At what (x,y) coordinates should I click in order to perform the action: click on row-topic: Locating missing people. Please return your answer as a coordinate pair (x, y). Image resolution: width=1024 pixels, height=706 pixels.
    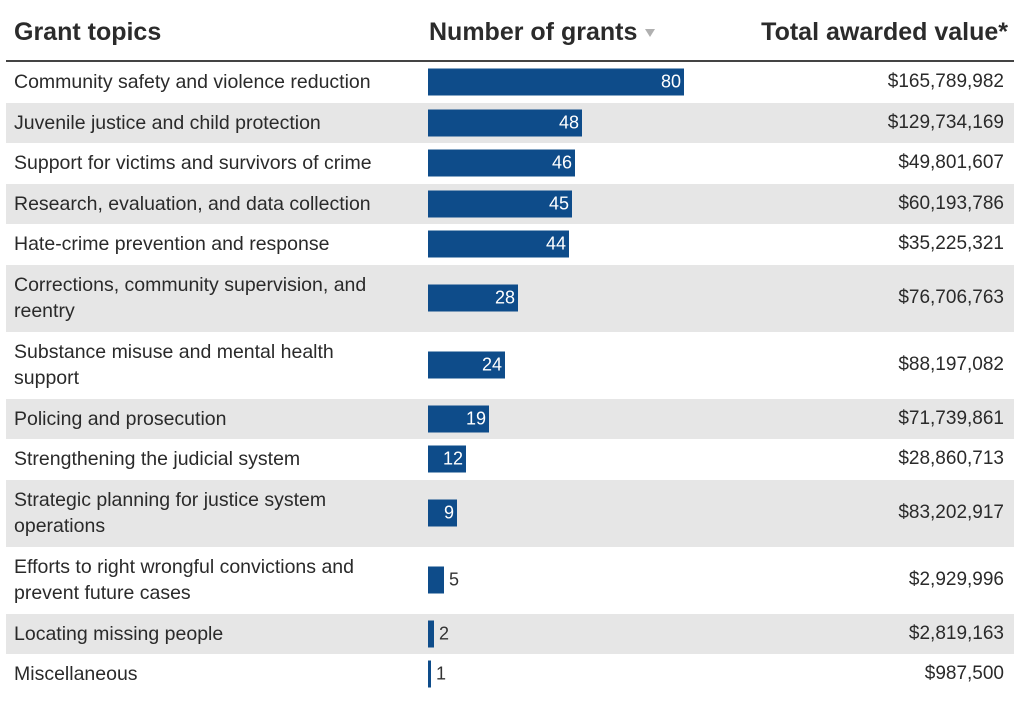
    Looking at the image, I should click on (119, 633).